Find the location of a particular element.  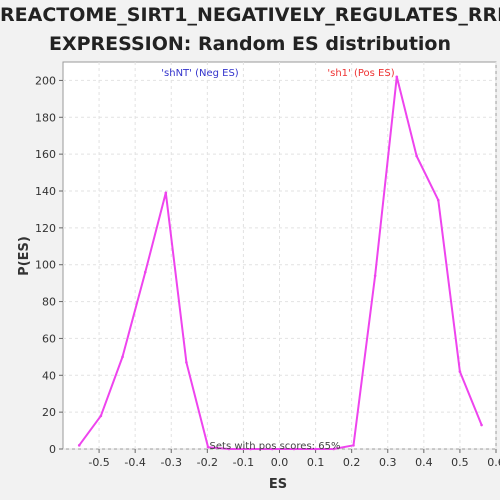

x-tick-label: -0.4 is located at coordinates (134, 462).